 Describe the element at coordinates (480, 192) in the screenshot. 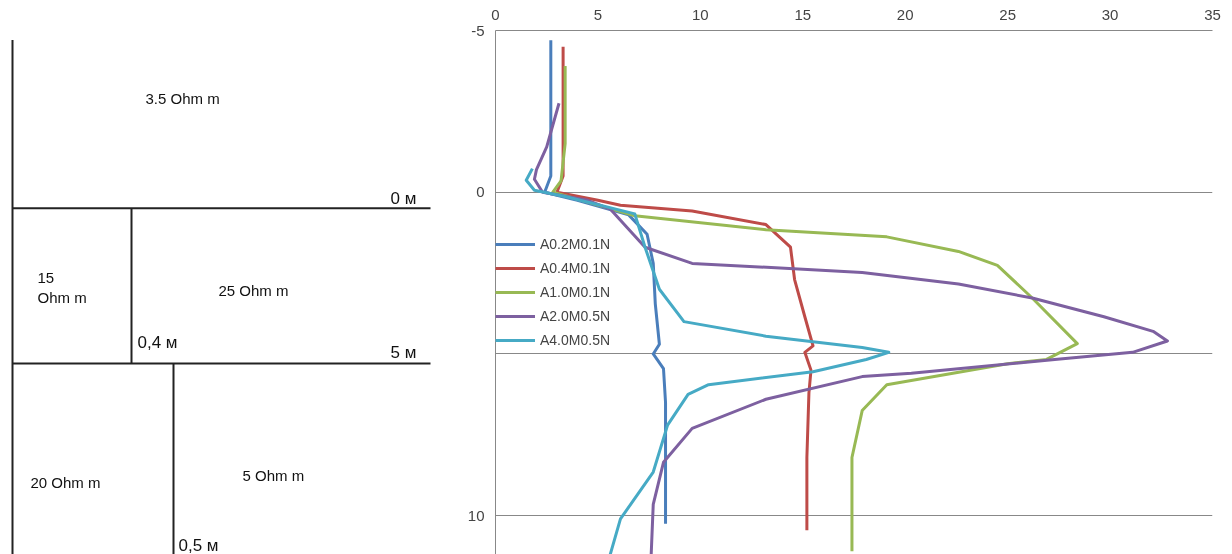

I see `y-tick-label: 0` at that location.